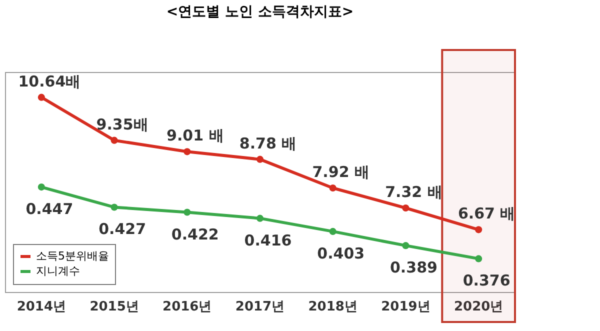 This screenshot has height=331, width=600. I want to click on x-tick-label: 2015년, so click(114, 307).